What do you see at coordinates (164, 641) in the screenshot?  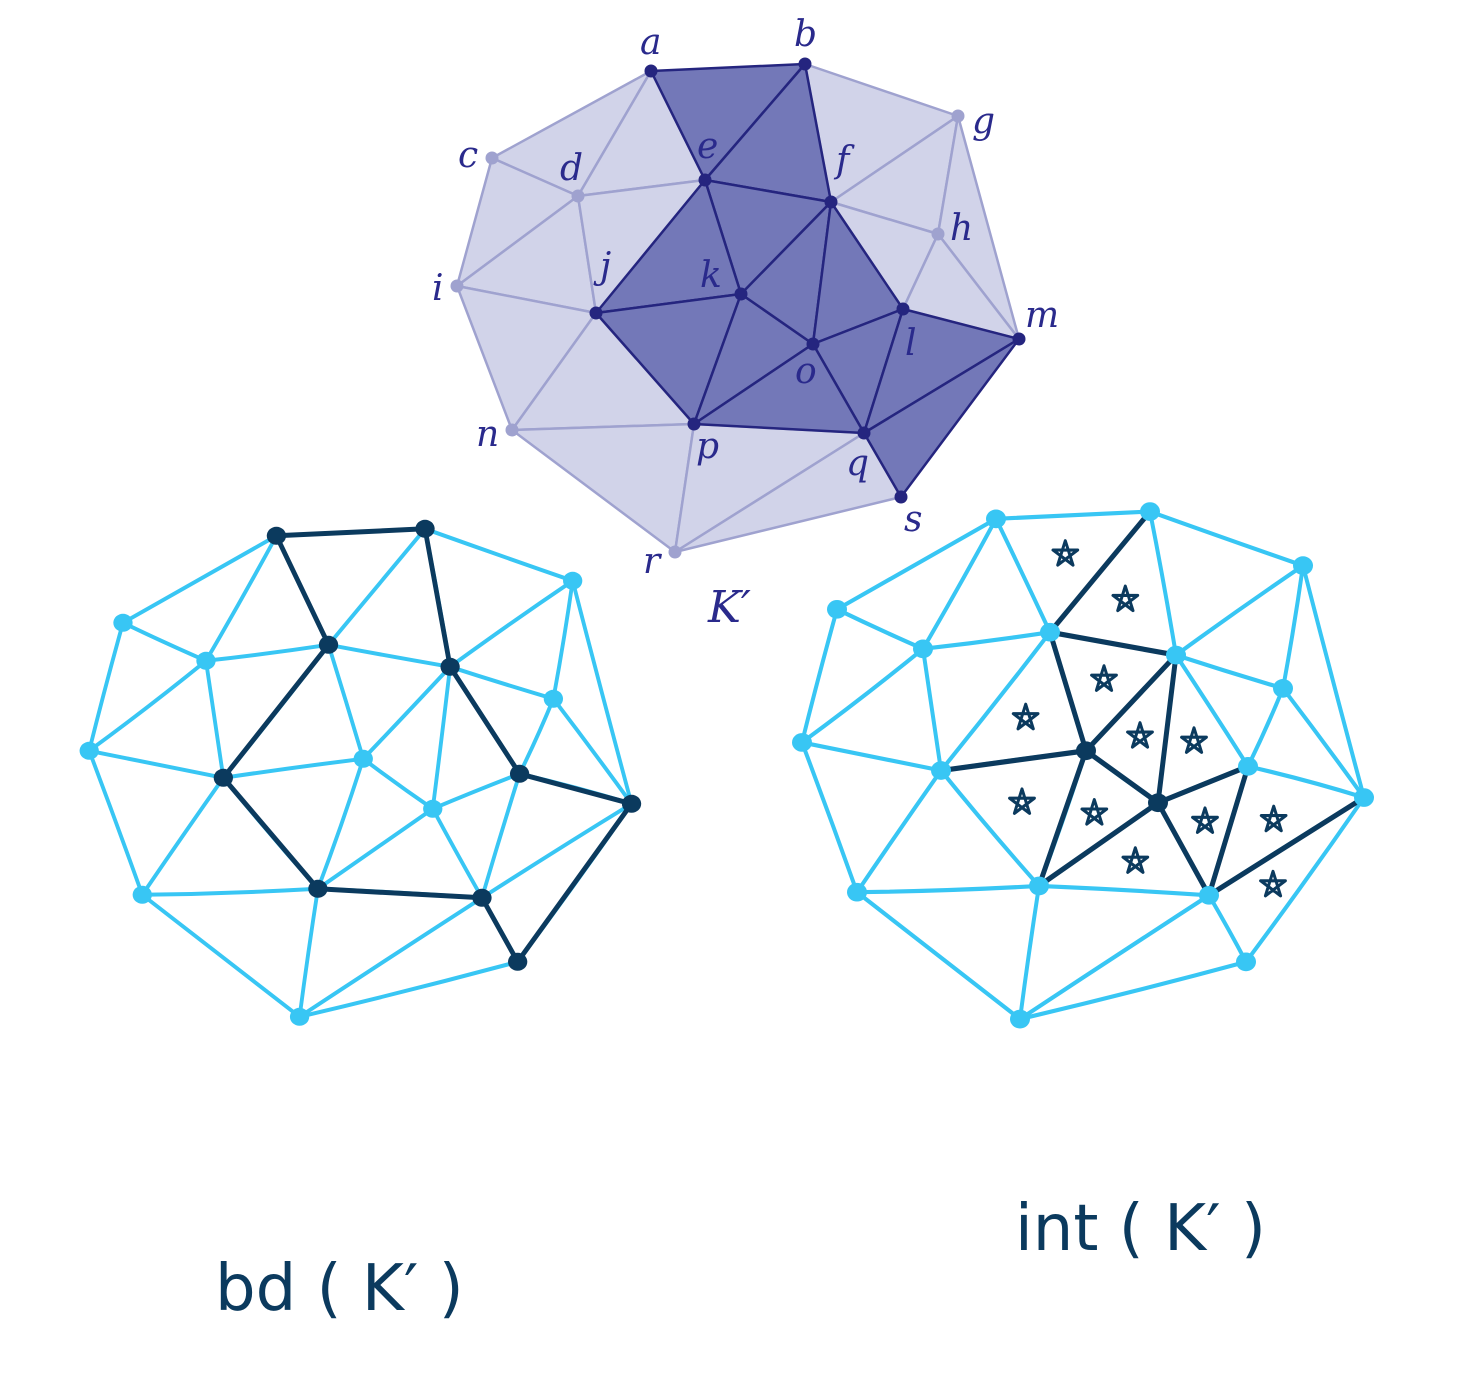 I see `sketch-edge-cd` at bounding box center [164, 641].